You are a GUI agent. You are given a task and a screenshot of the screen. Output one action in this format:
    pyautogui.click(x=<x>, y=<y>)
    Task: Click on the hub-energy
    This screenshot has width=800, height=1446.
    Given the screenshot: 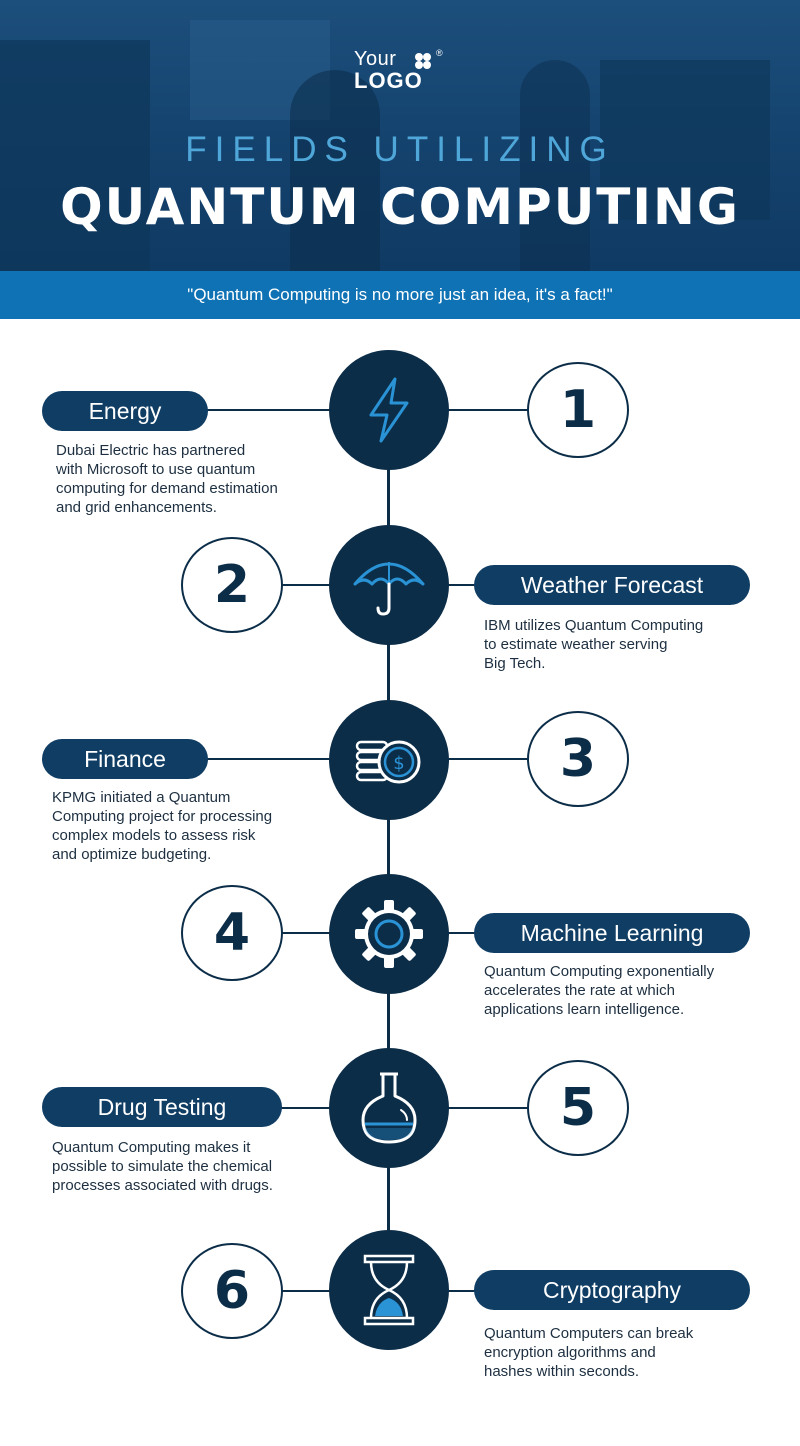 What is the action you would take?
    pyautogui.click(x=389, y=410)
    